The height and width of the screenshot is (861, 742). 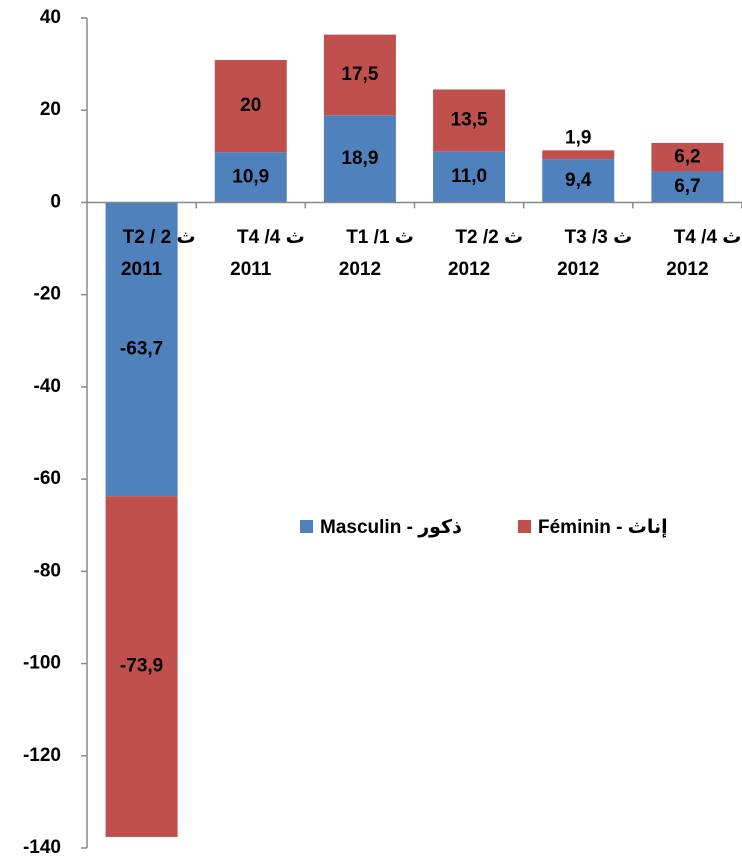 I want to click on y-tick-label: -60, so click(x=47, y=478).